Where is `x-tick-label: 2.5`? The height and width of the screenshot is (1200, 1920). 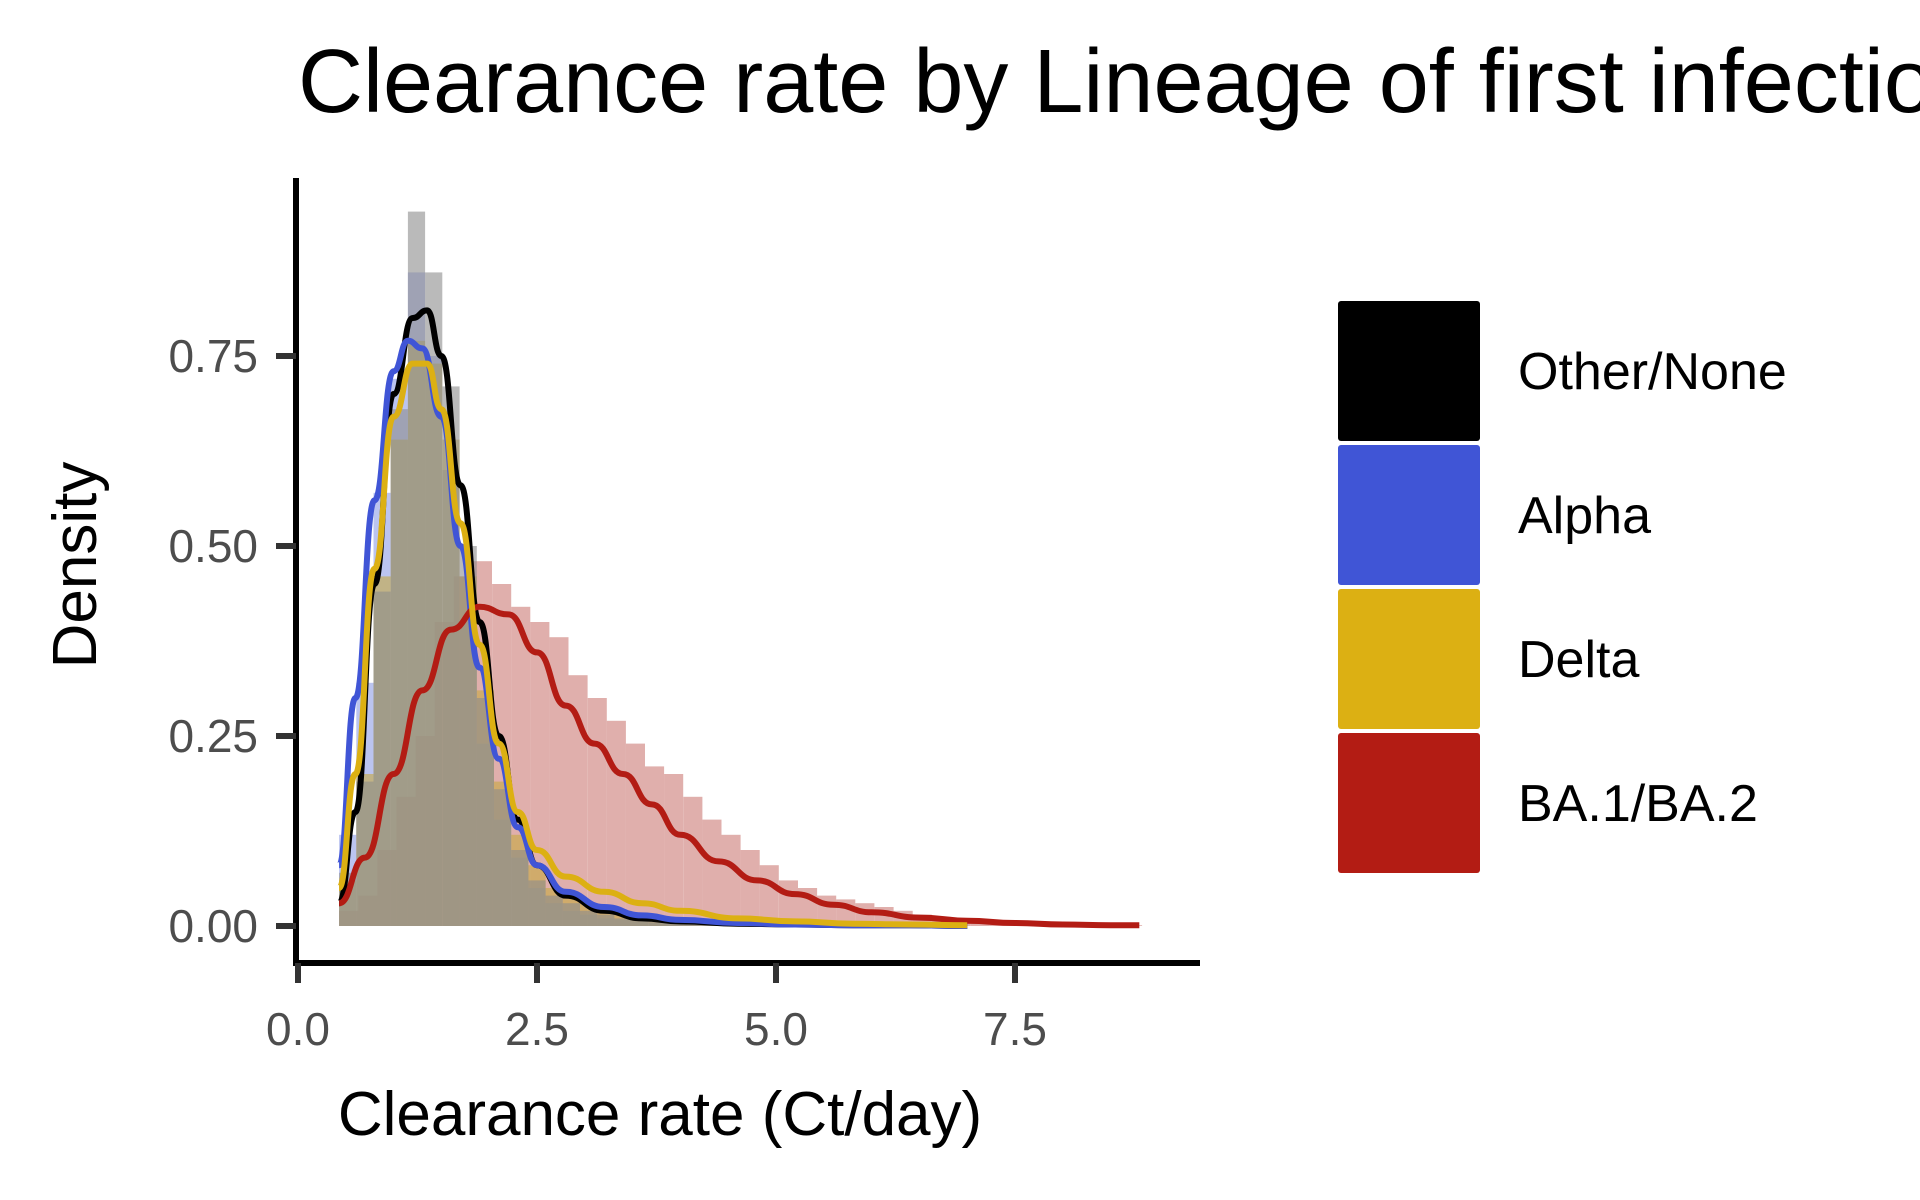
x-tick-label: 2.5 is located at coordinates (537, 1029).